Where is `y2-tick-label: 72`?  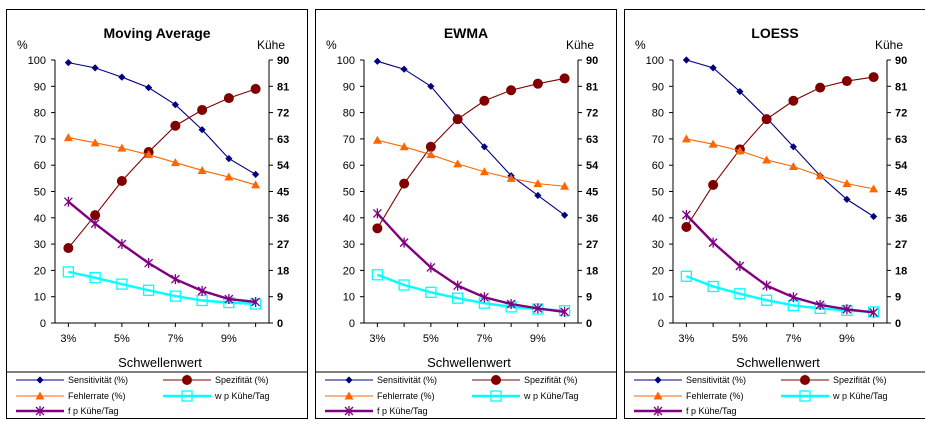
y2-tick-label: 72 is located at coordinates (592, 114).